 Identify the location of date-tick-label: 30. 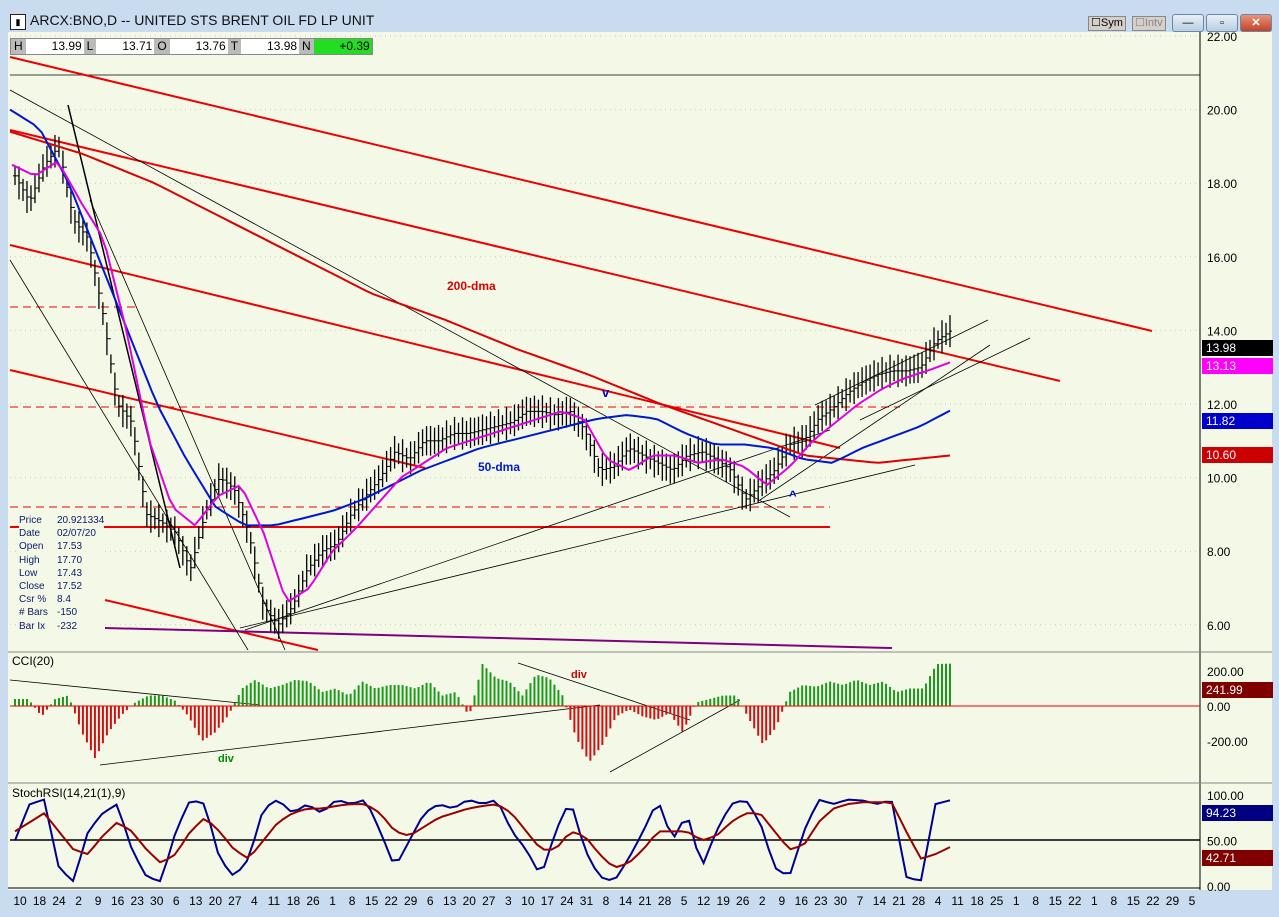
(157, 901).